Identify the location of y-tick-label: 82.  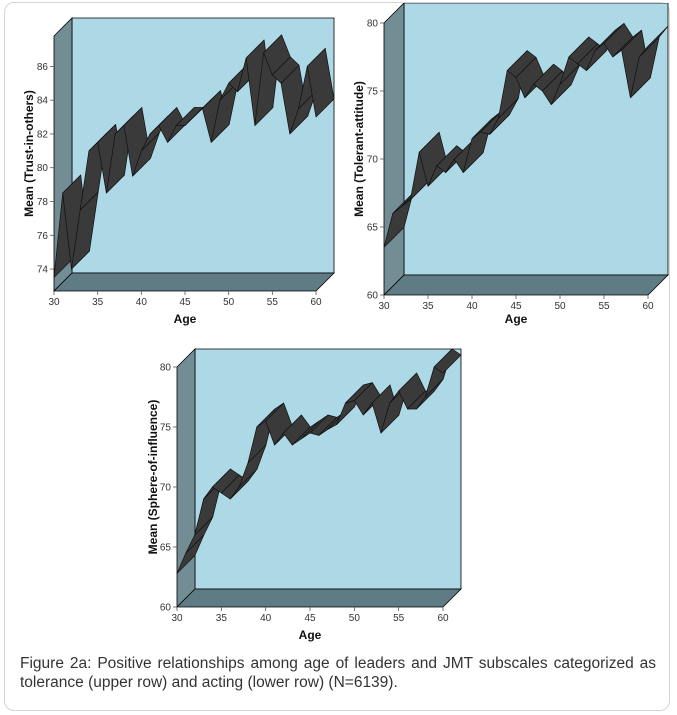
(43, 134).